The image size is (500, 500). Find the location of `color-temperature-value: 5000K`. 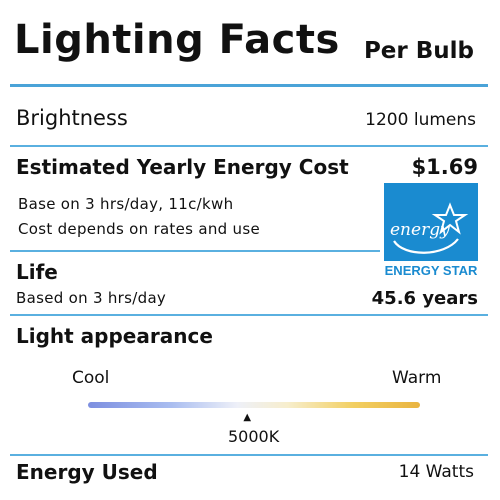

color-temperature-value: 5000K is located at coordinates (254, 436).